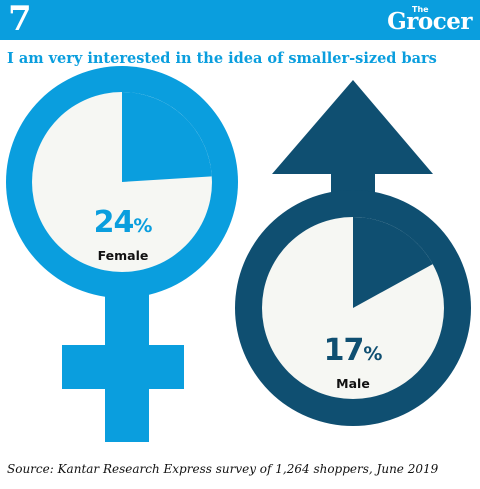 Image resolution: width=480 pixels, height=489 pixels. I want to click on female-percent-label: 24%, so click(123, 222).